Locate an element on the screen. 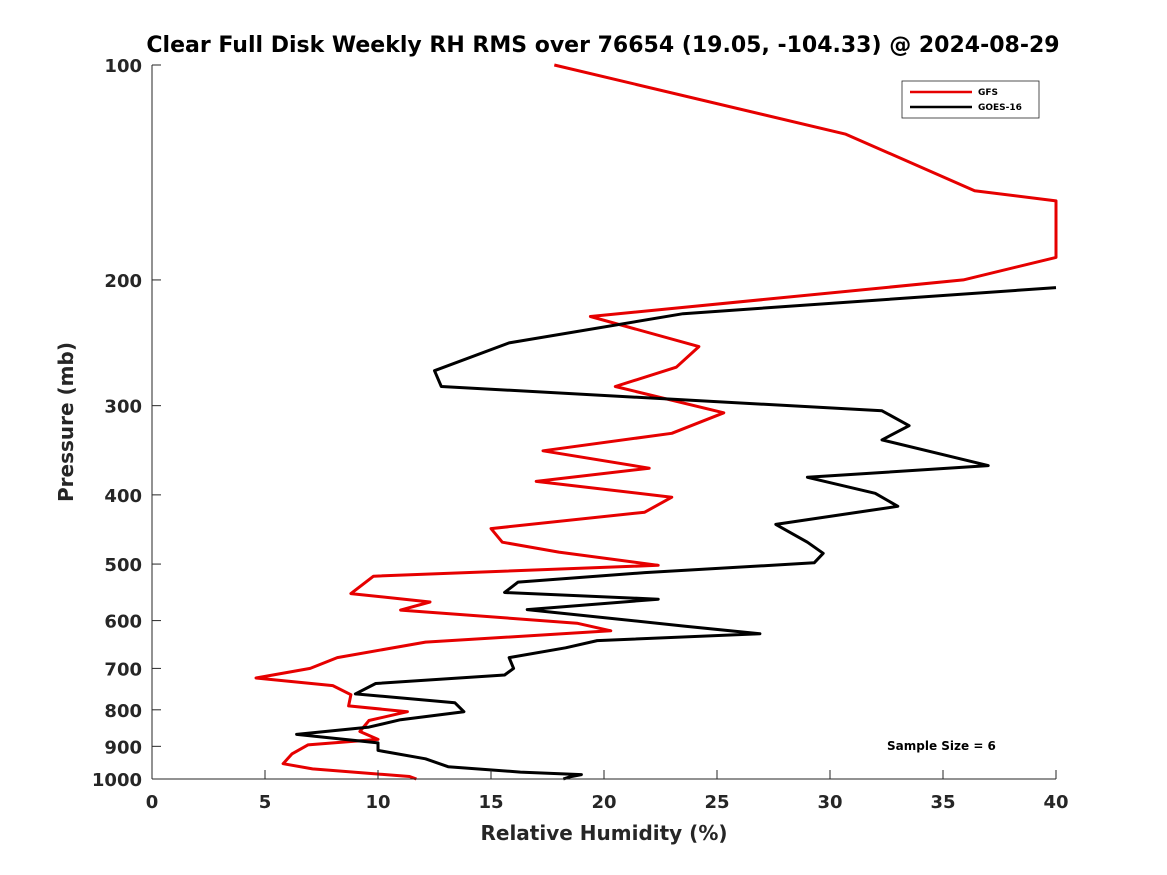 Image resolution: width=1167 pixels, height=875 pixels. x-axis-label: Relative Humidity (%) is located at coordinates (603, 833).